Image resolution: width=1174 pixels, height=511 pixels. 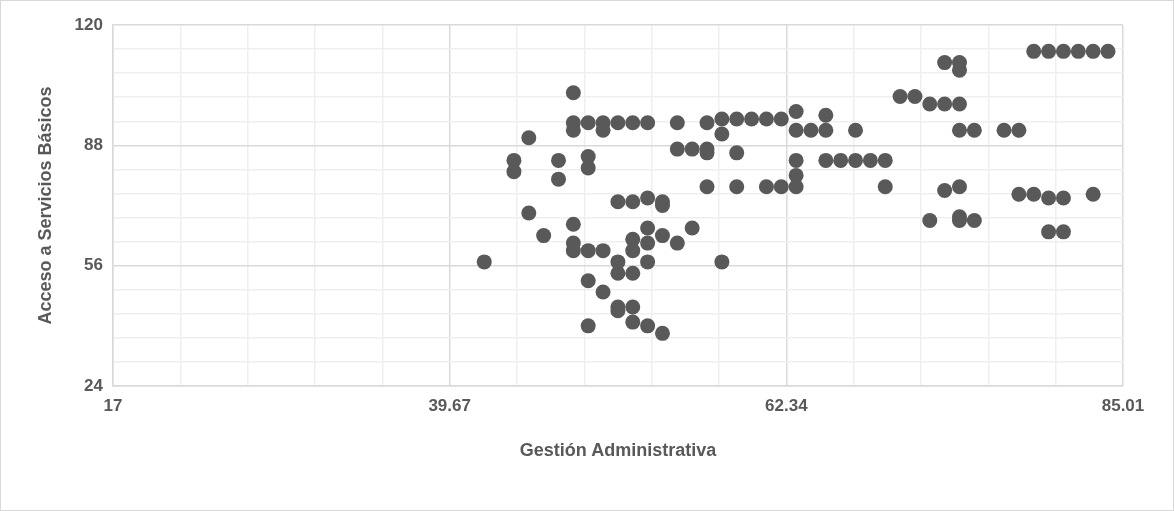 I want to click on y-axis-title: Acceso a Servicios Básicos, so click(x=44, y=205).